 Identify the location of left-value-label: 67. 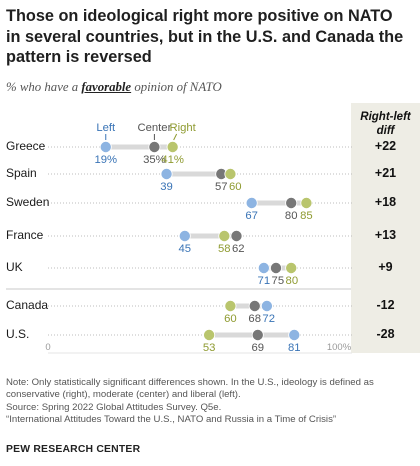
(251, 216).